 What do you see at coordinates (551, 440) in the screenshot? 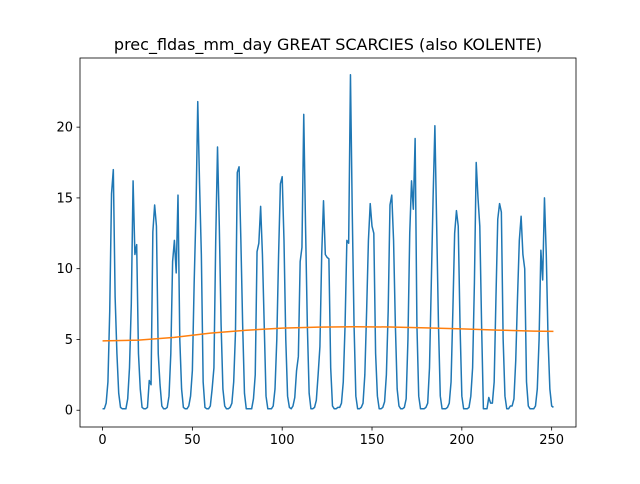
I see `x-tick-label: 250` at bounding box center [551, 440].